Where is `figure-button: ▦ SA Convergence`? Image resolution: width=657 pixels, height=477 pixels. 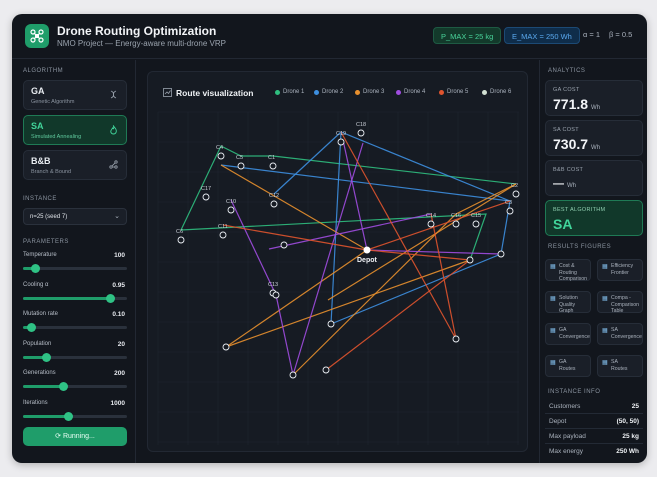 figure-button: ▦ SA Convergence is located at coordinates (620, 334).